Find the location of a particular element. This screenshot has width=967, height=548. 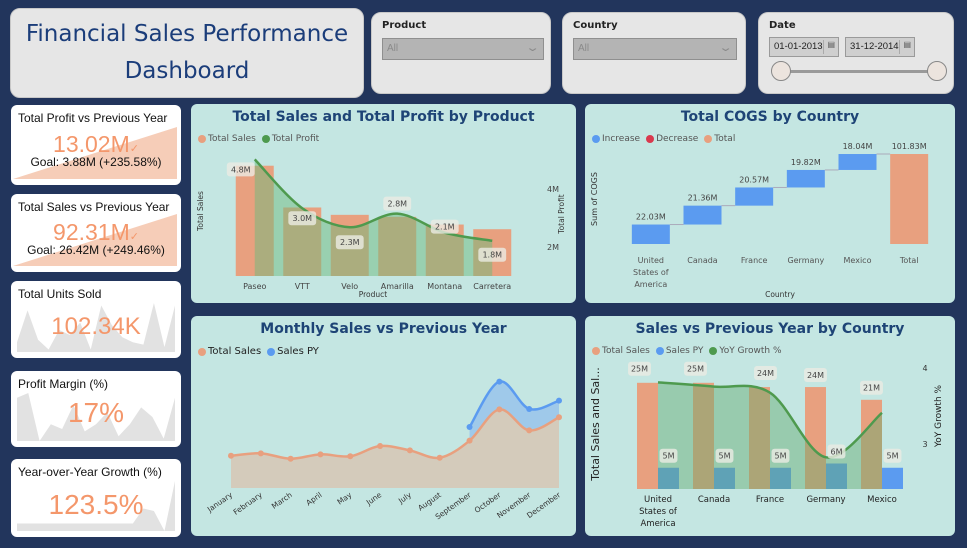

chart-legend: Total Sales Sales PY YoY Growth % is located at coordinates (687, 351).